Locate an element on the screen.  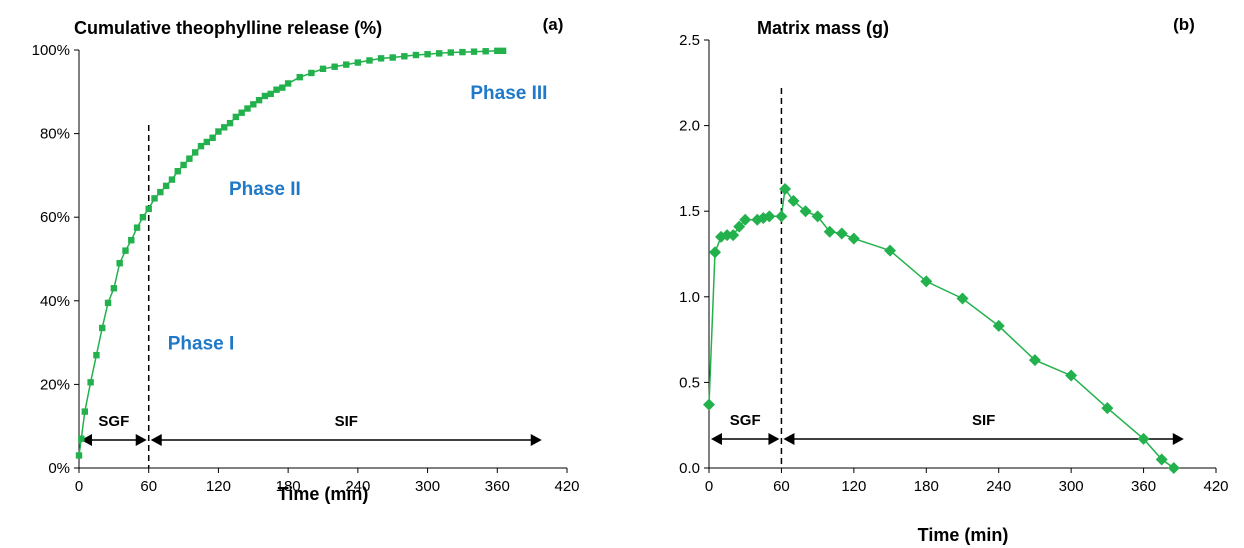
x-tick-label: 300 is located at coordinates (1071, 486).